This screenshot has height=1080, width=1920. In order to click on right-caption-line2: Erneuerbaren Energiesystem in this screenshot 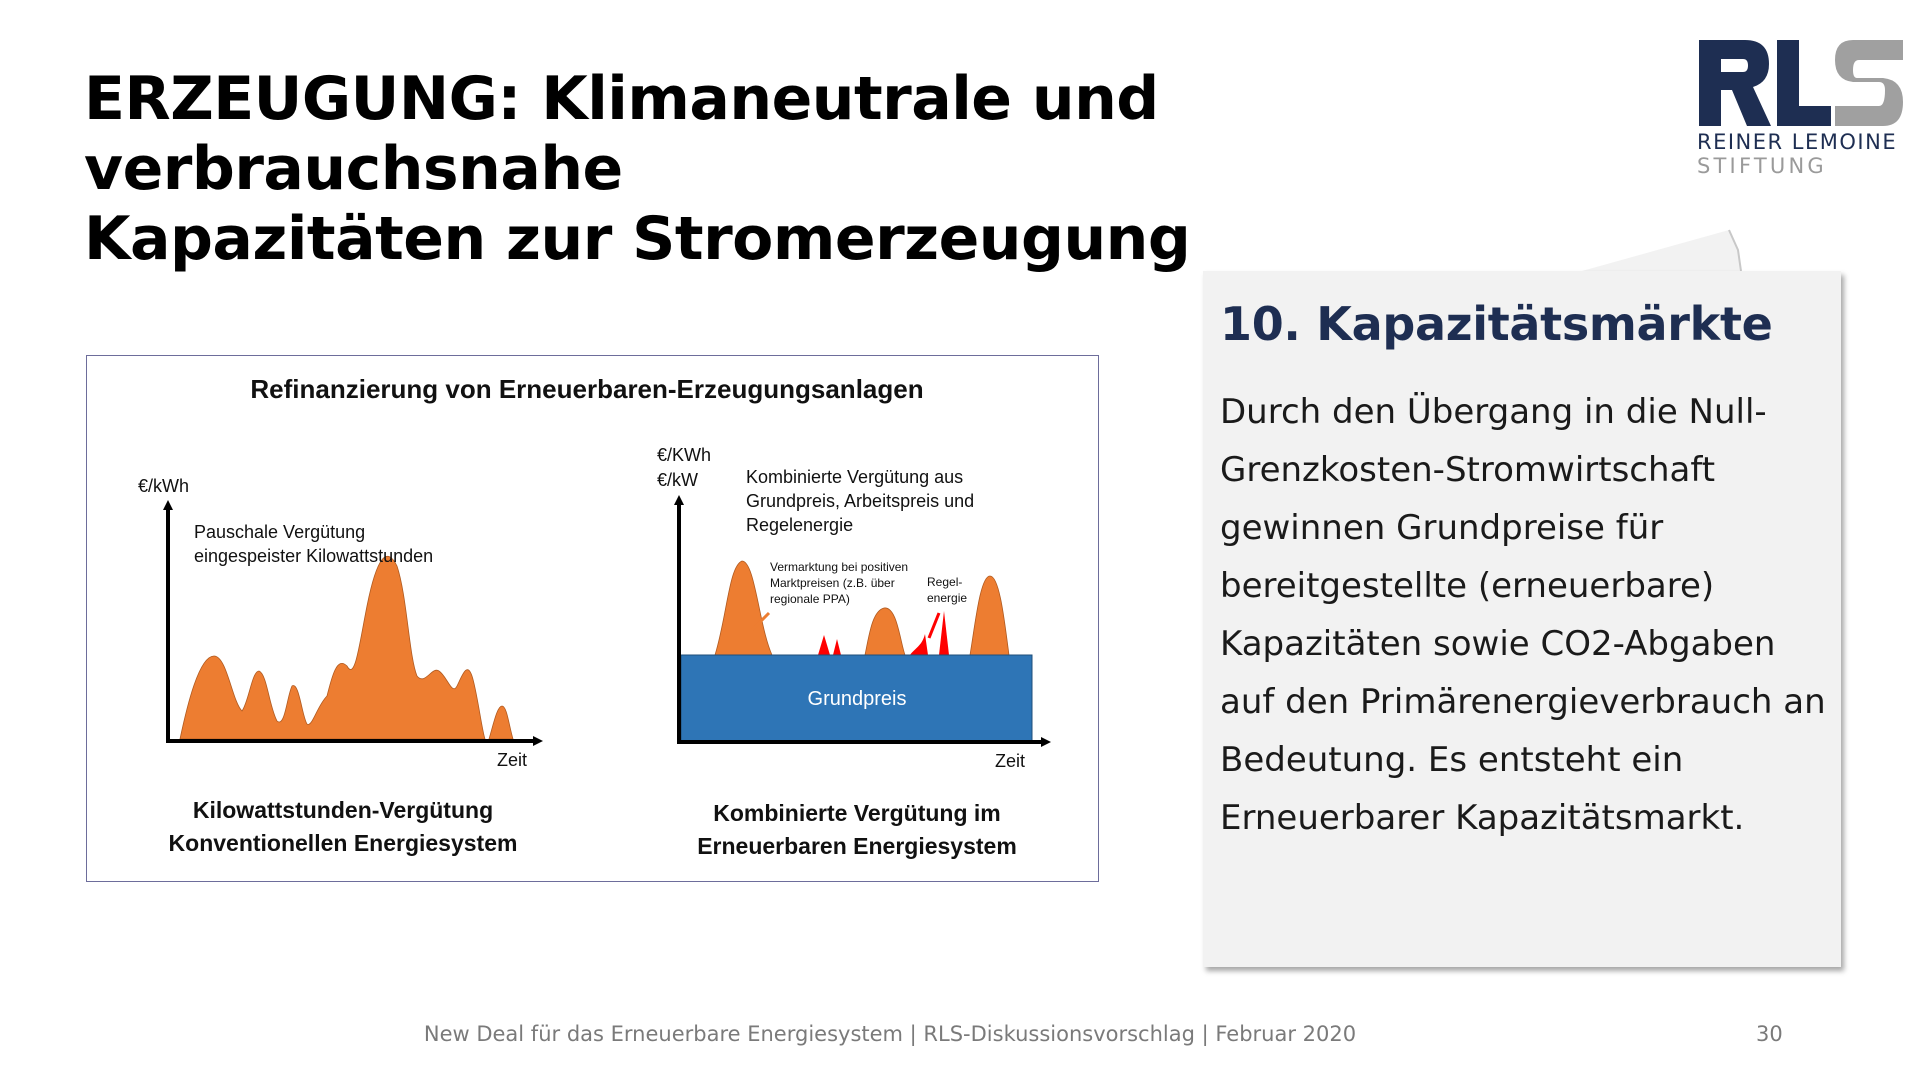, I will do `click(857, 846)`.